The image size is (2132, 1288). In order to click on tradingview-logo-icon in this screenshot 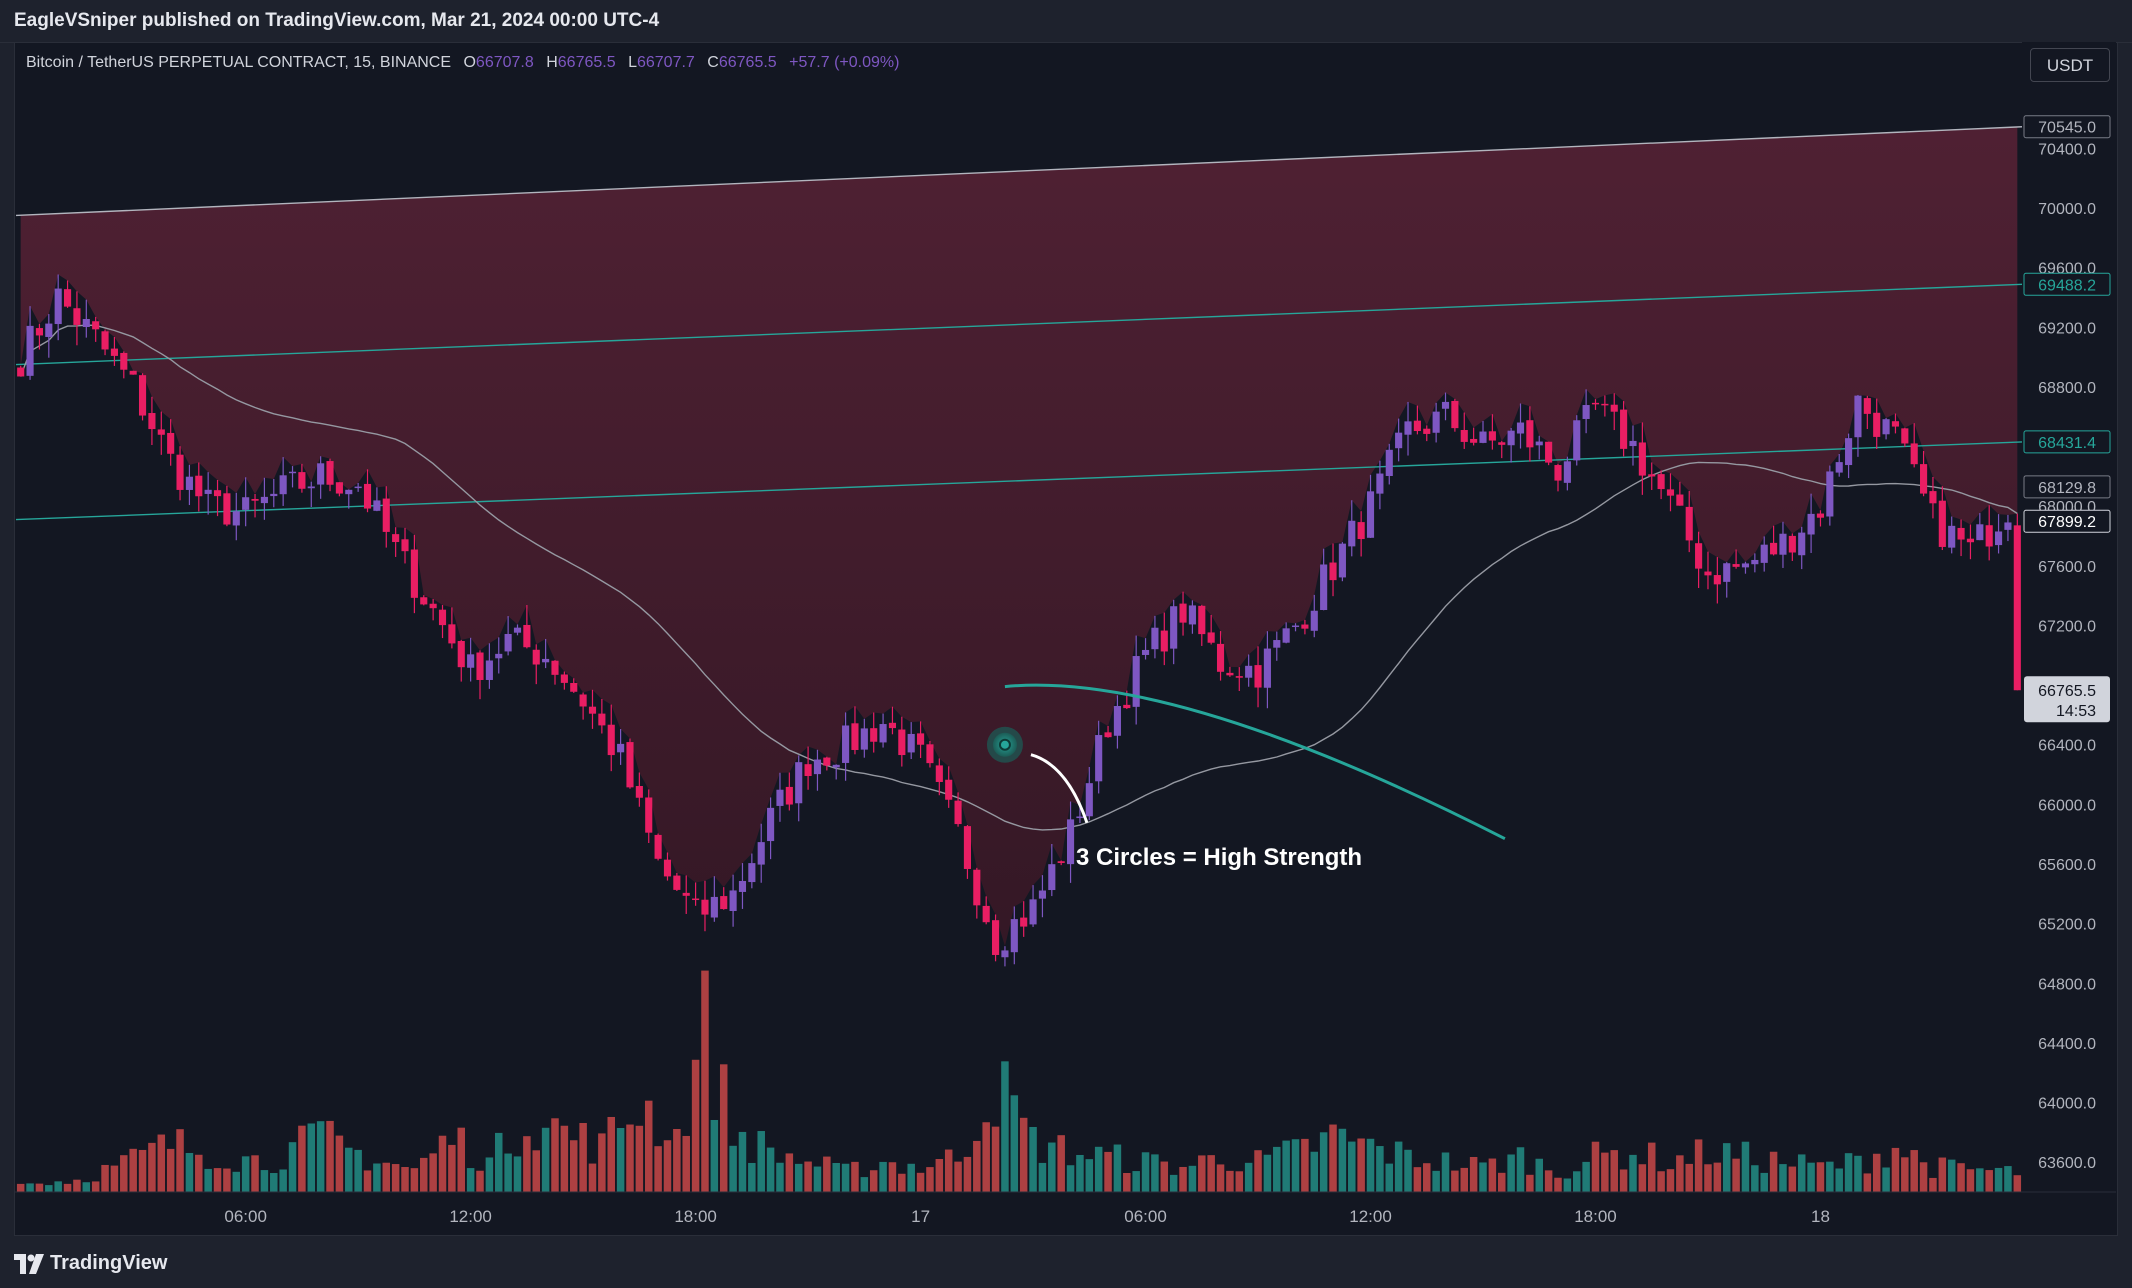, I will do `click(30, 1264)`.